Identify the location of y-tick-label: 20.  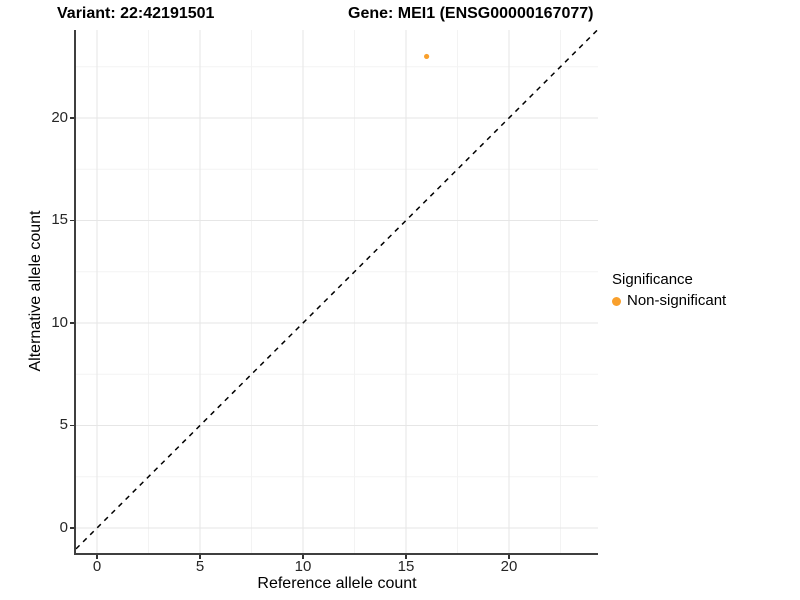
(59, 117).